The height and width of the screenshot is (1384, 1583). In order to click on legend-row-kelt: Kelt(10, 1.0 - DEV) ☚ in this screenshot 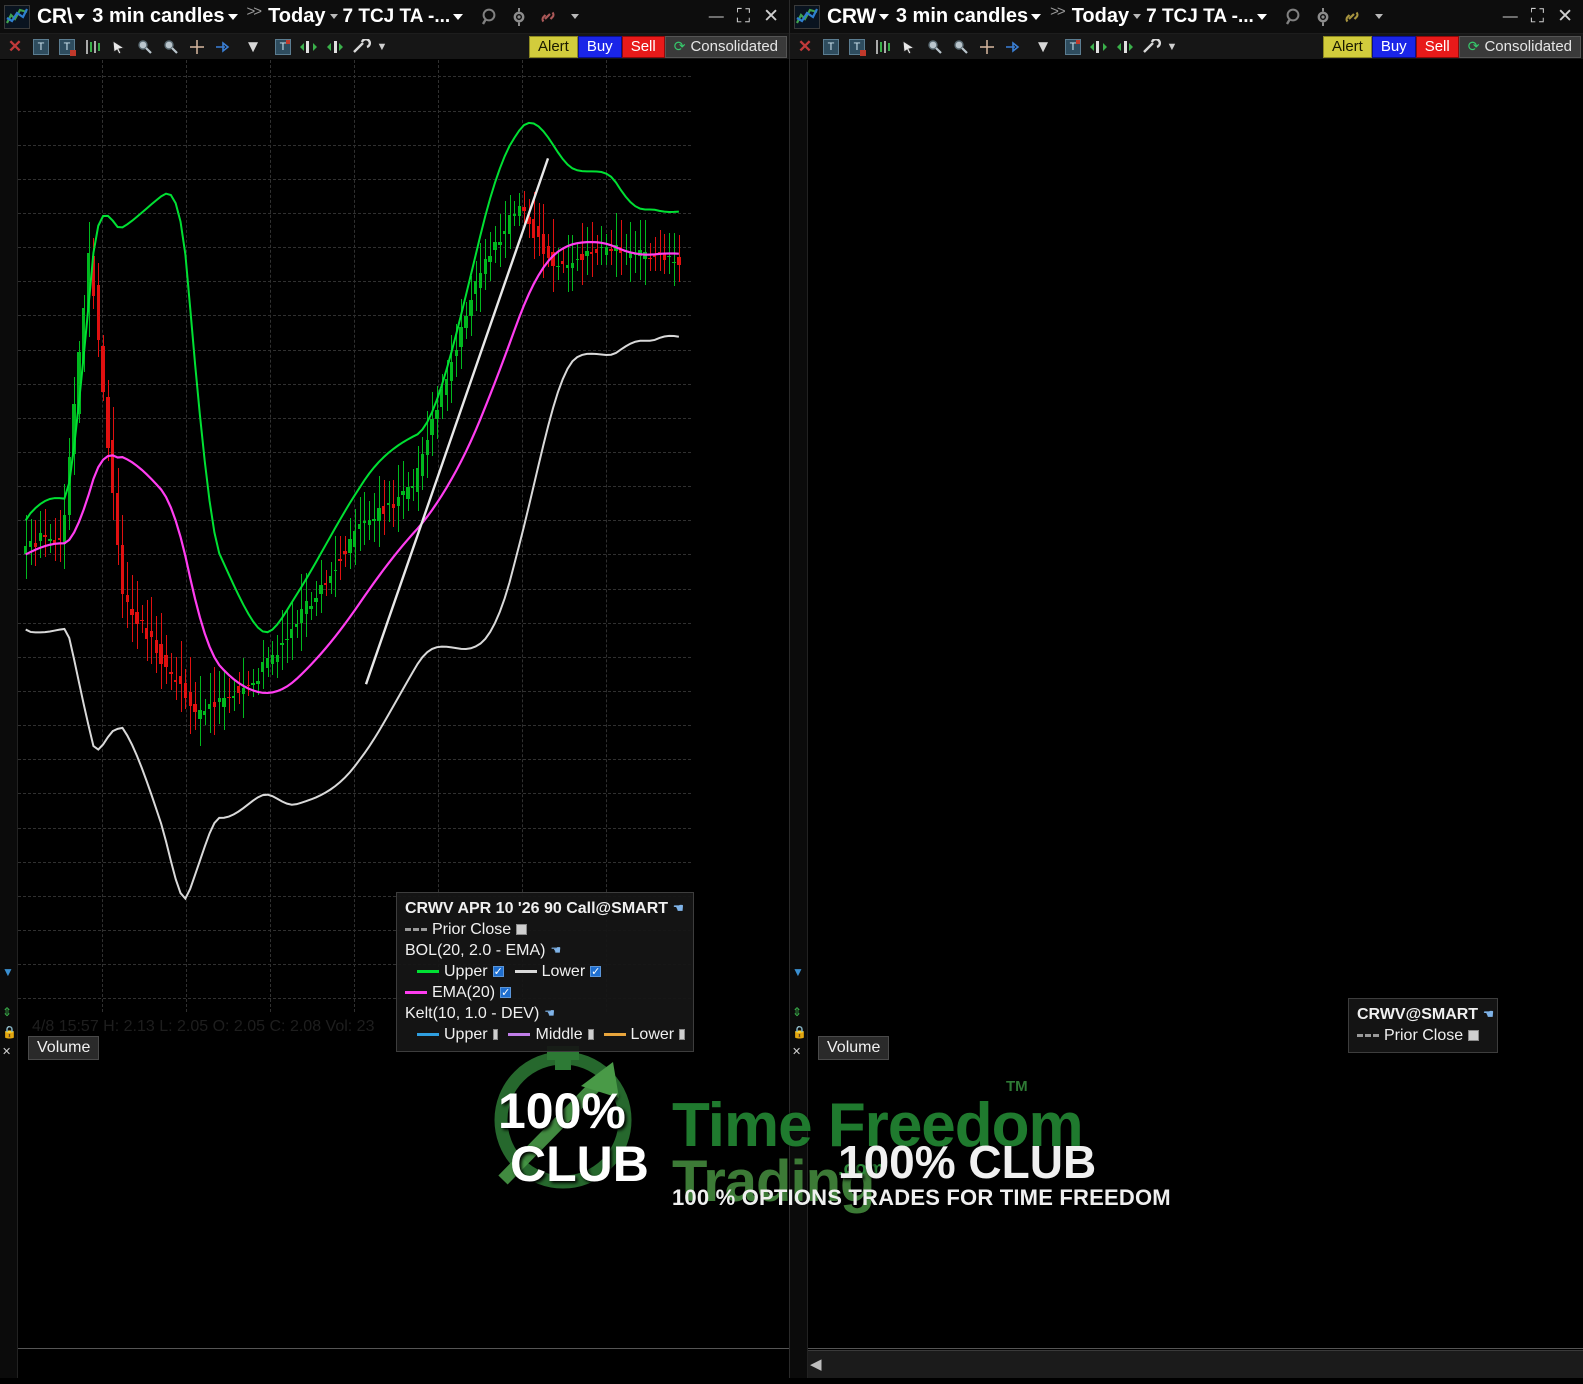, I will do `click(545, 1013)`.